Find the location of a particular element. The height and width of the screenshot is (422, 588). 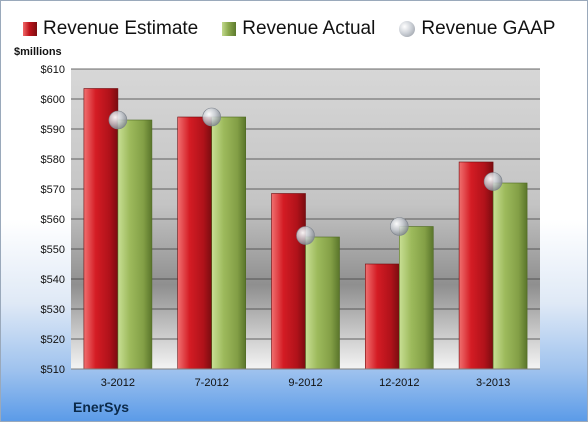

legend-item-revenue-gaap: Revenue GAAP is located at coordinates (477, 29).